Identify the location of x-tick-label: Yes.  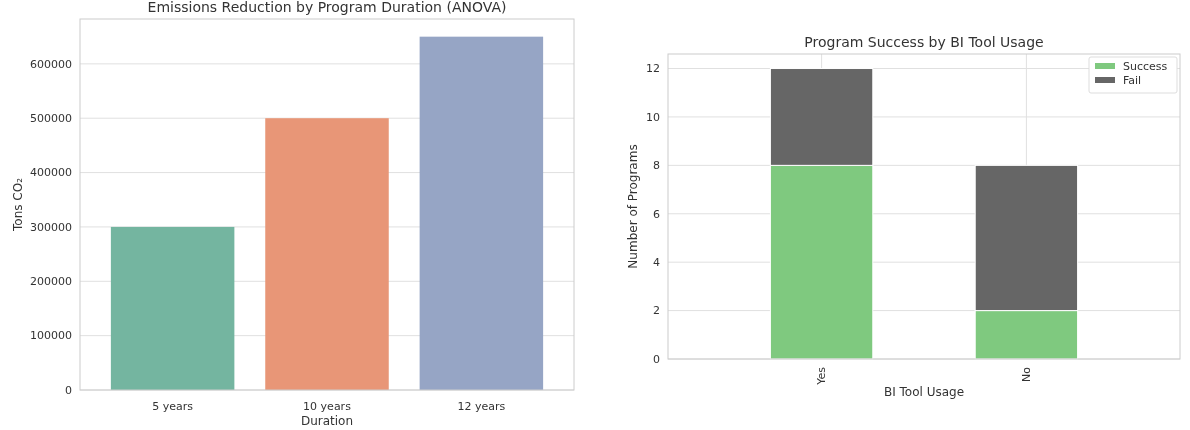
(822, 376).